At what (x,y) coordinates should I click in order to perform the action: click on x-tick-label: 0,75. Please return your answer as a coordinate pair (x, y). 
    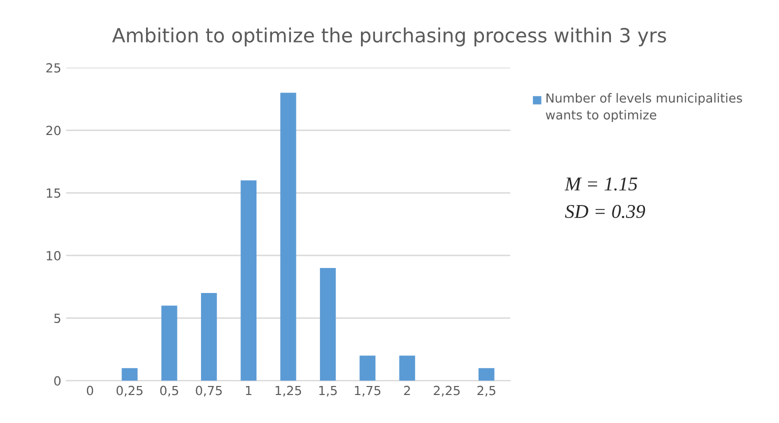
    Looking at the image, I should click on (209, 391).